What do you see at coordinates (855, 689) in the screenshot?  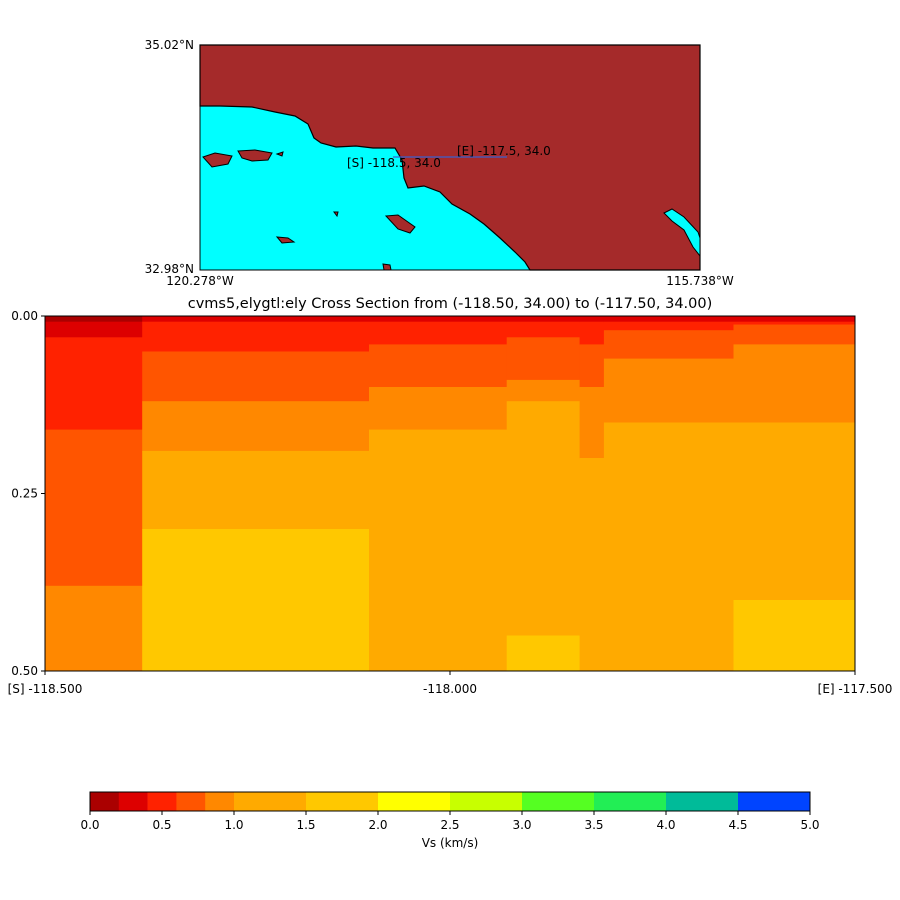 I see `x-tick-label: [E] -117.500` at bounding box center [855, 689].